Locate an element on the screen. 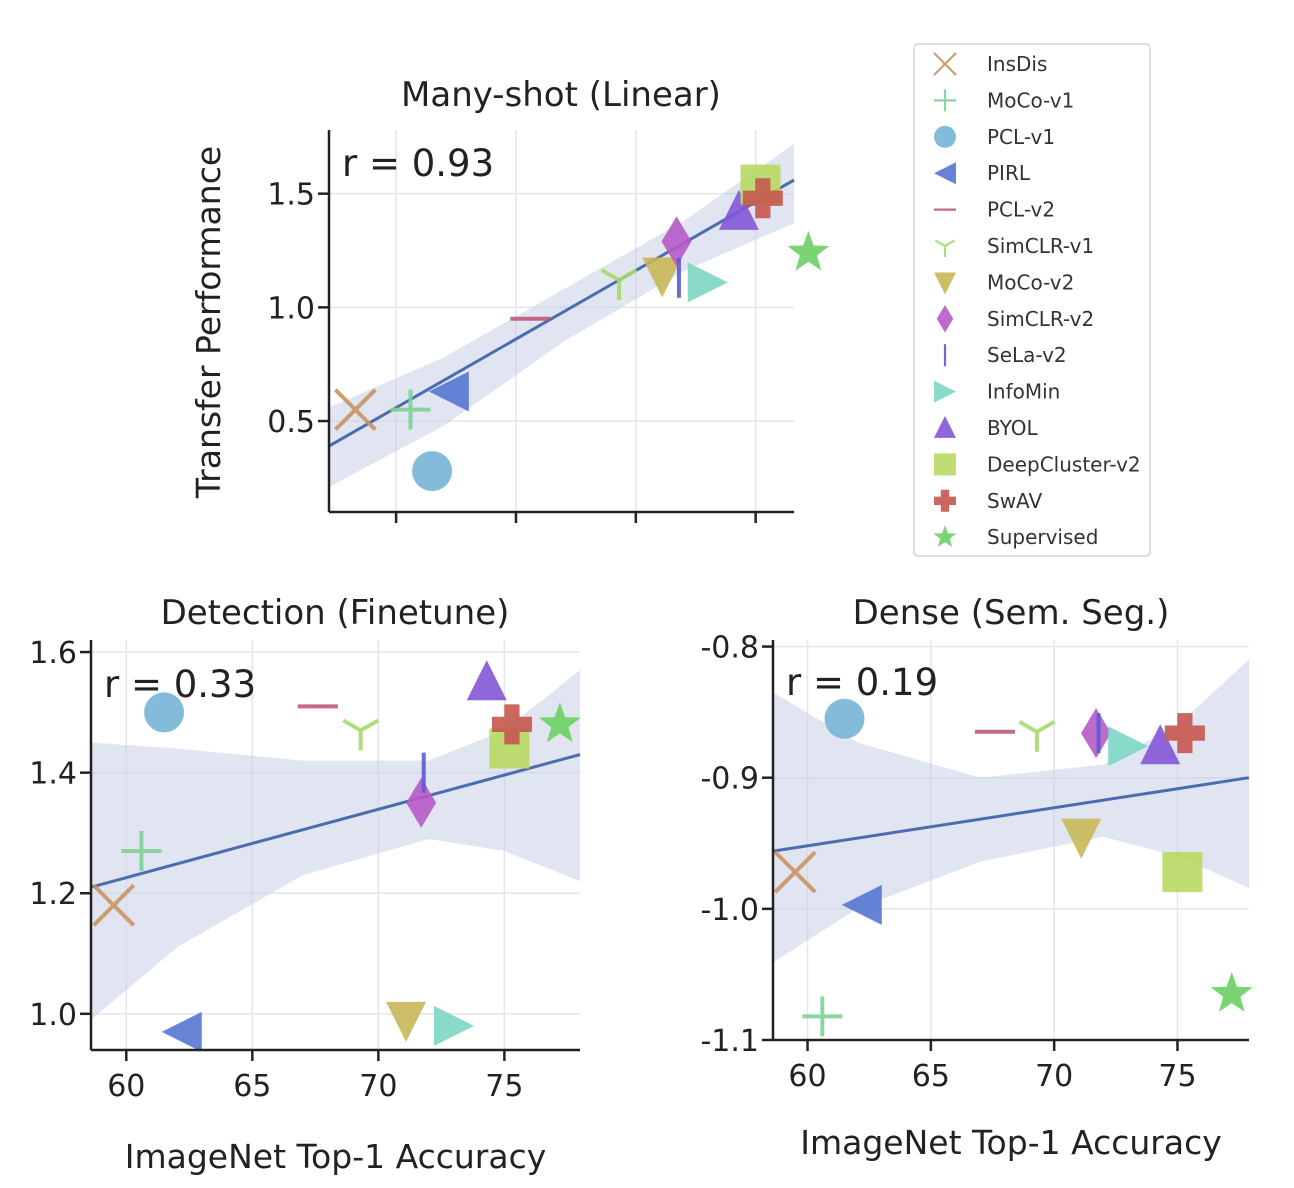 The width and height of the screenshot is (1294, 1188). y-tick-label: 0.5 is located at coordinates (291, 422).